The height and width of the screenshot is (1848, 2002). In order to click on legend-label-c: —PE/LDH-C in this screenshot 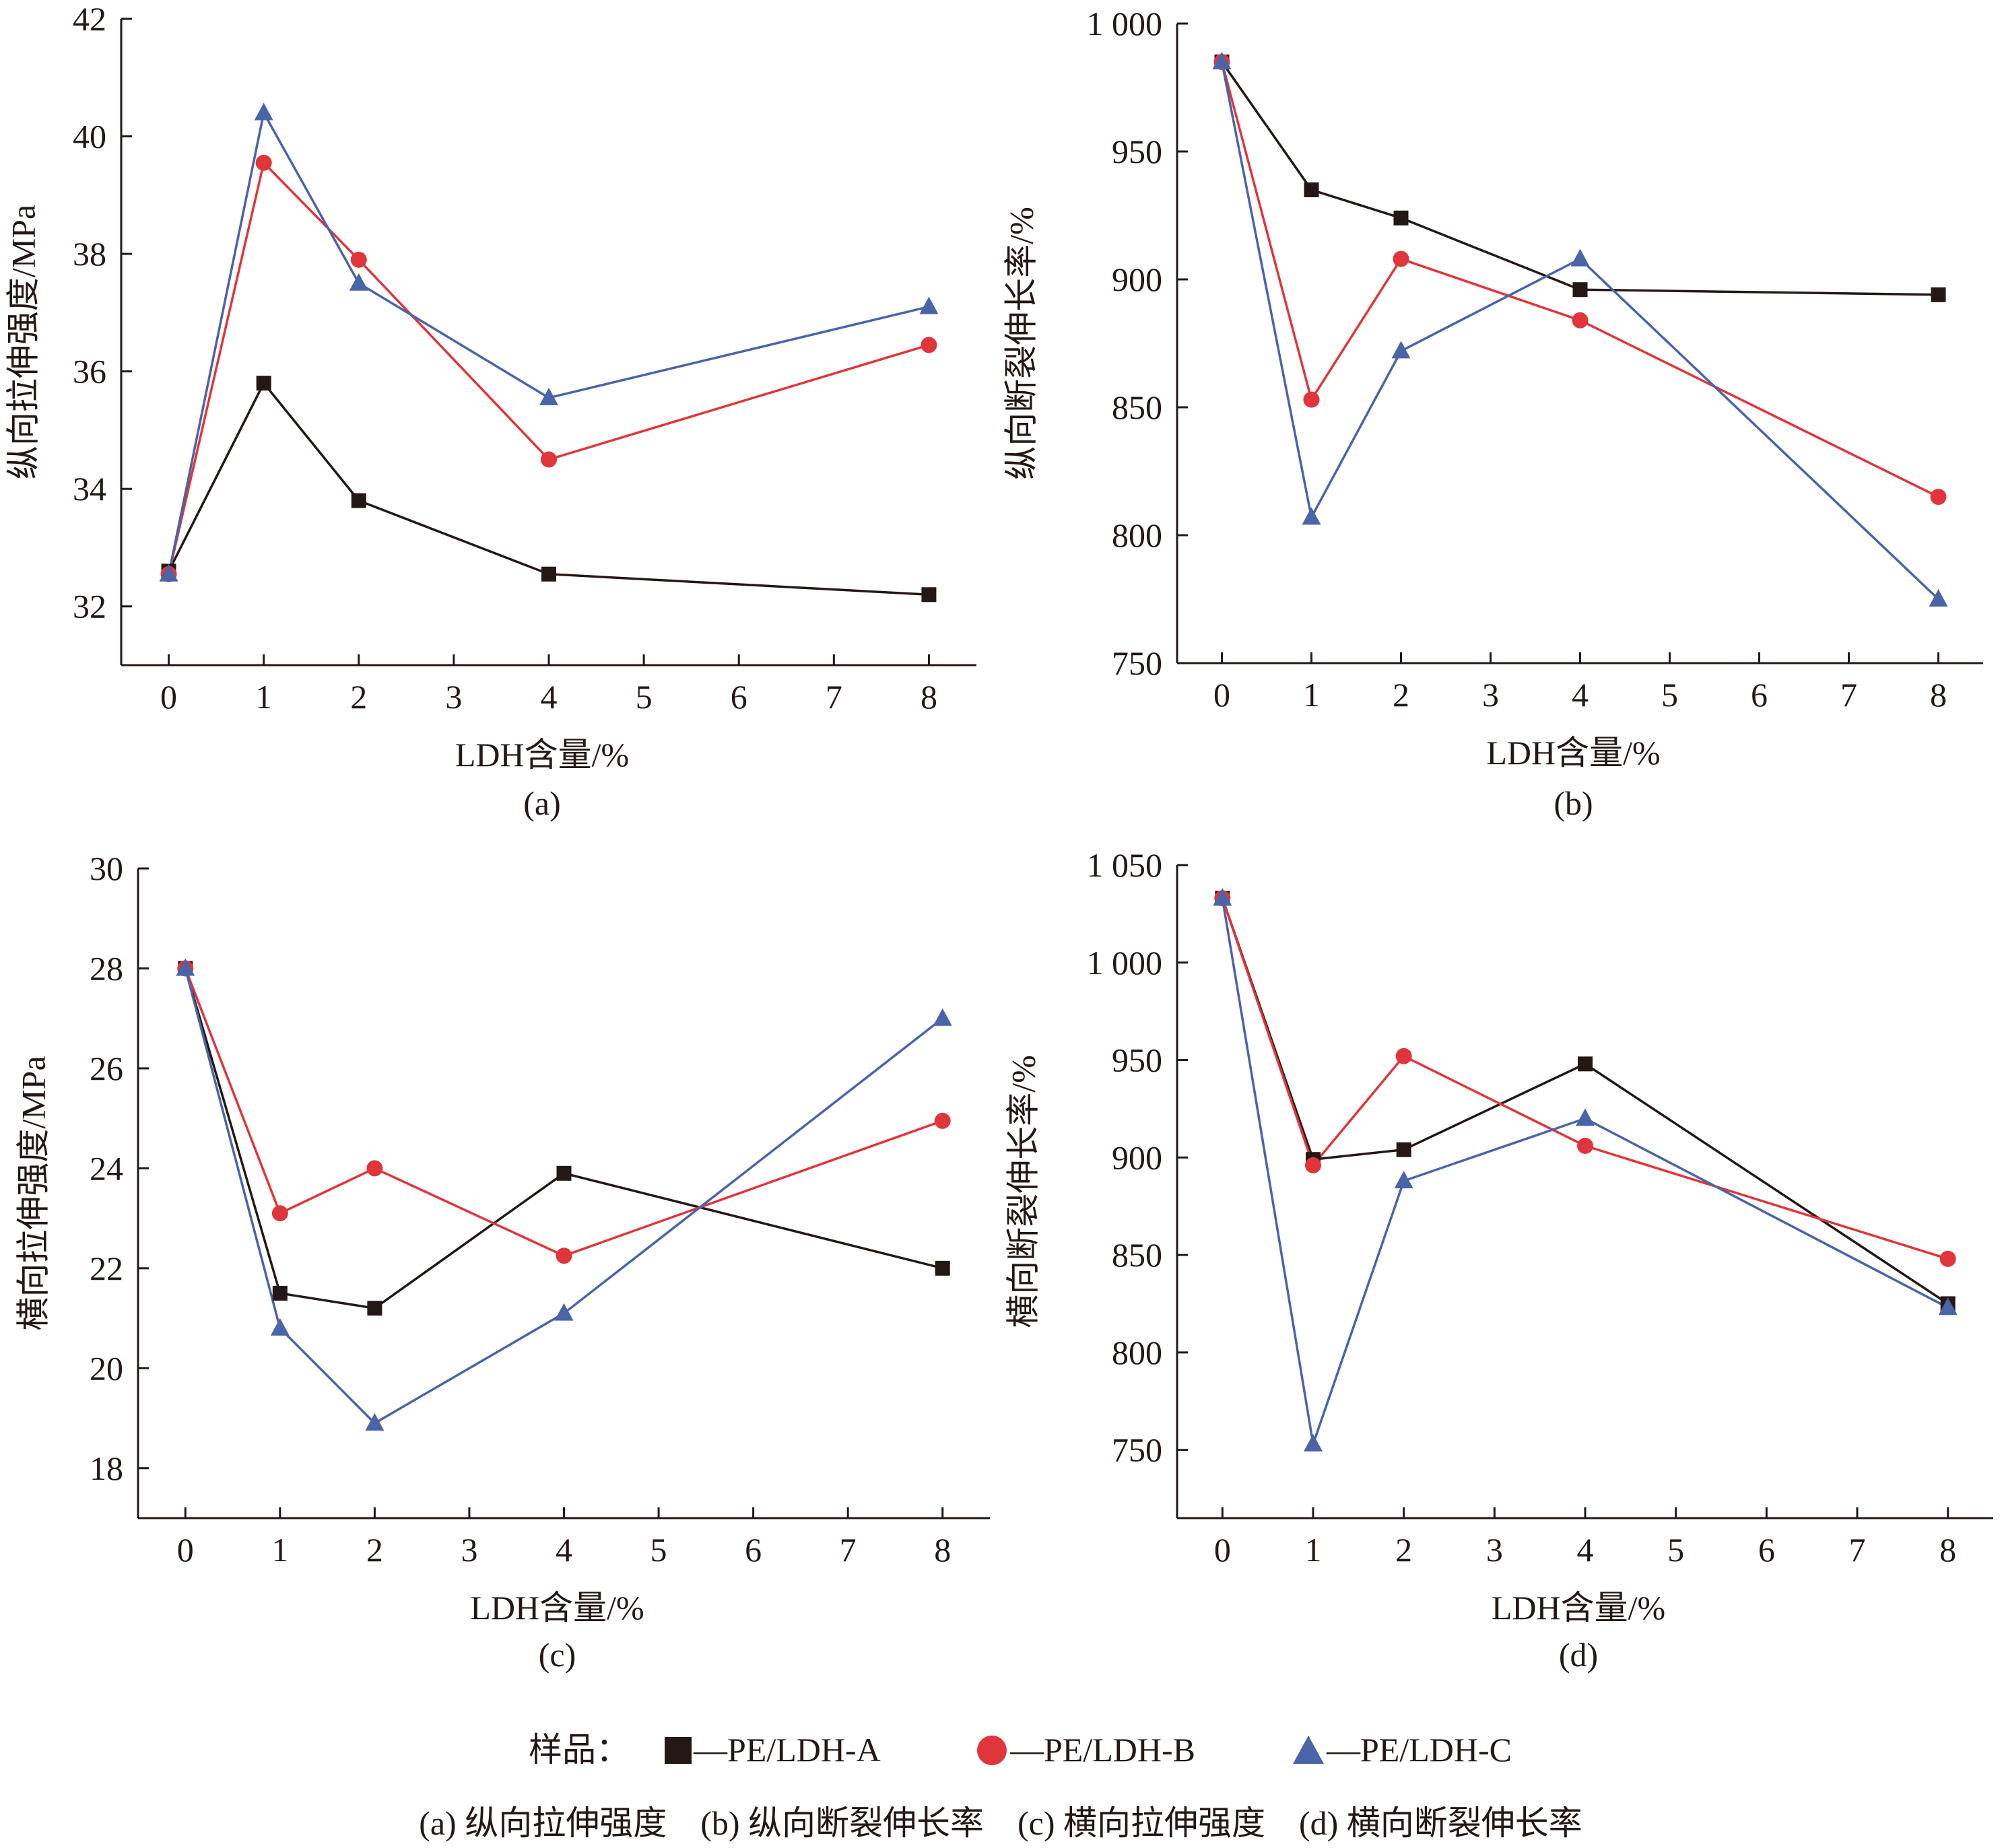, I will do `click(1419, 1750)`.